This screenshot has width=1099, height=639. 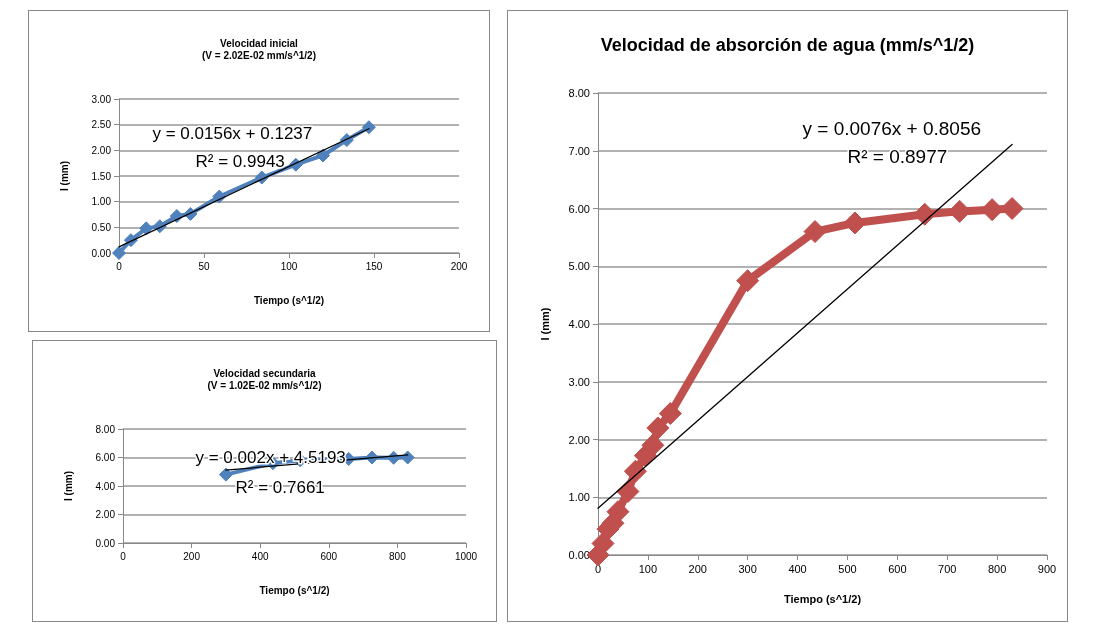 What do you see at coordinates (232, 133) in the screenshot?
I see `annotation: y = 0.0156x + 0.1237` at bounding box center [232, 133].